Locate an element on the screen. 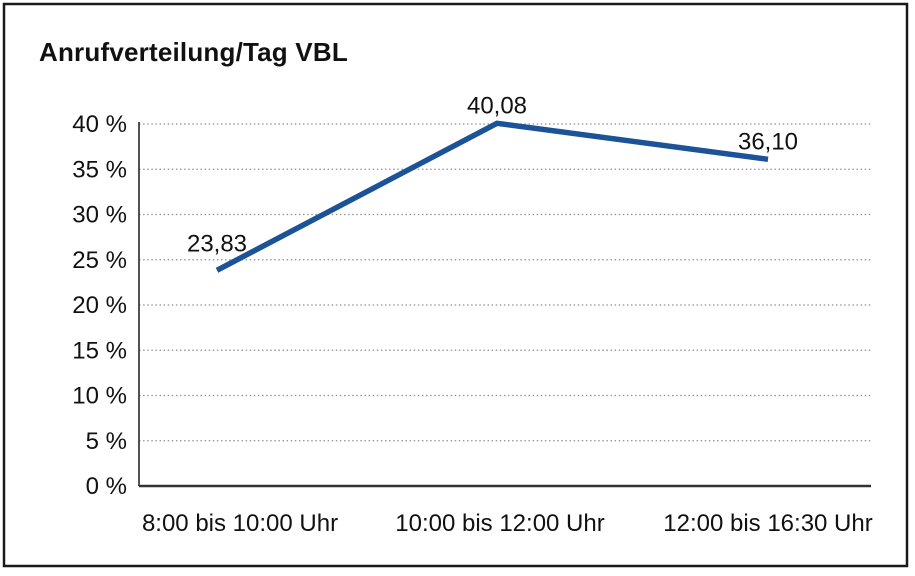  y-tick-label: 0 % is located at coordinates (106, 486).